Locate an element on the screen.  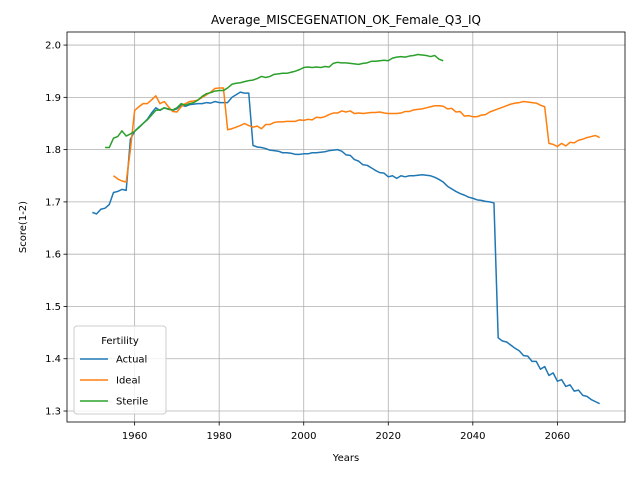
legend-label: Actual is located at coordinates (131, 360).